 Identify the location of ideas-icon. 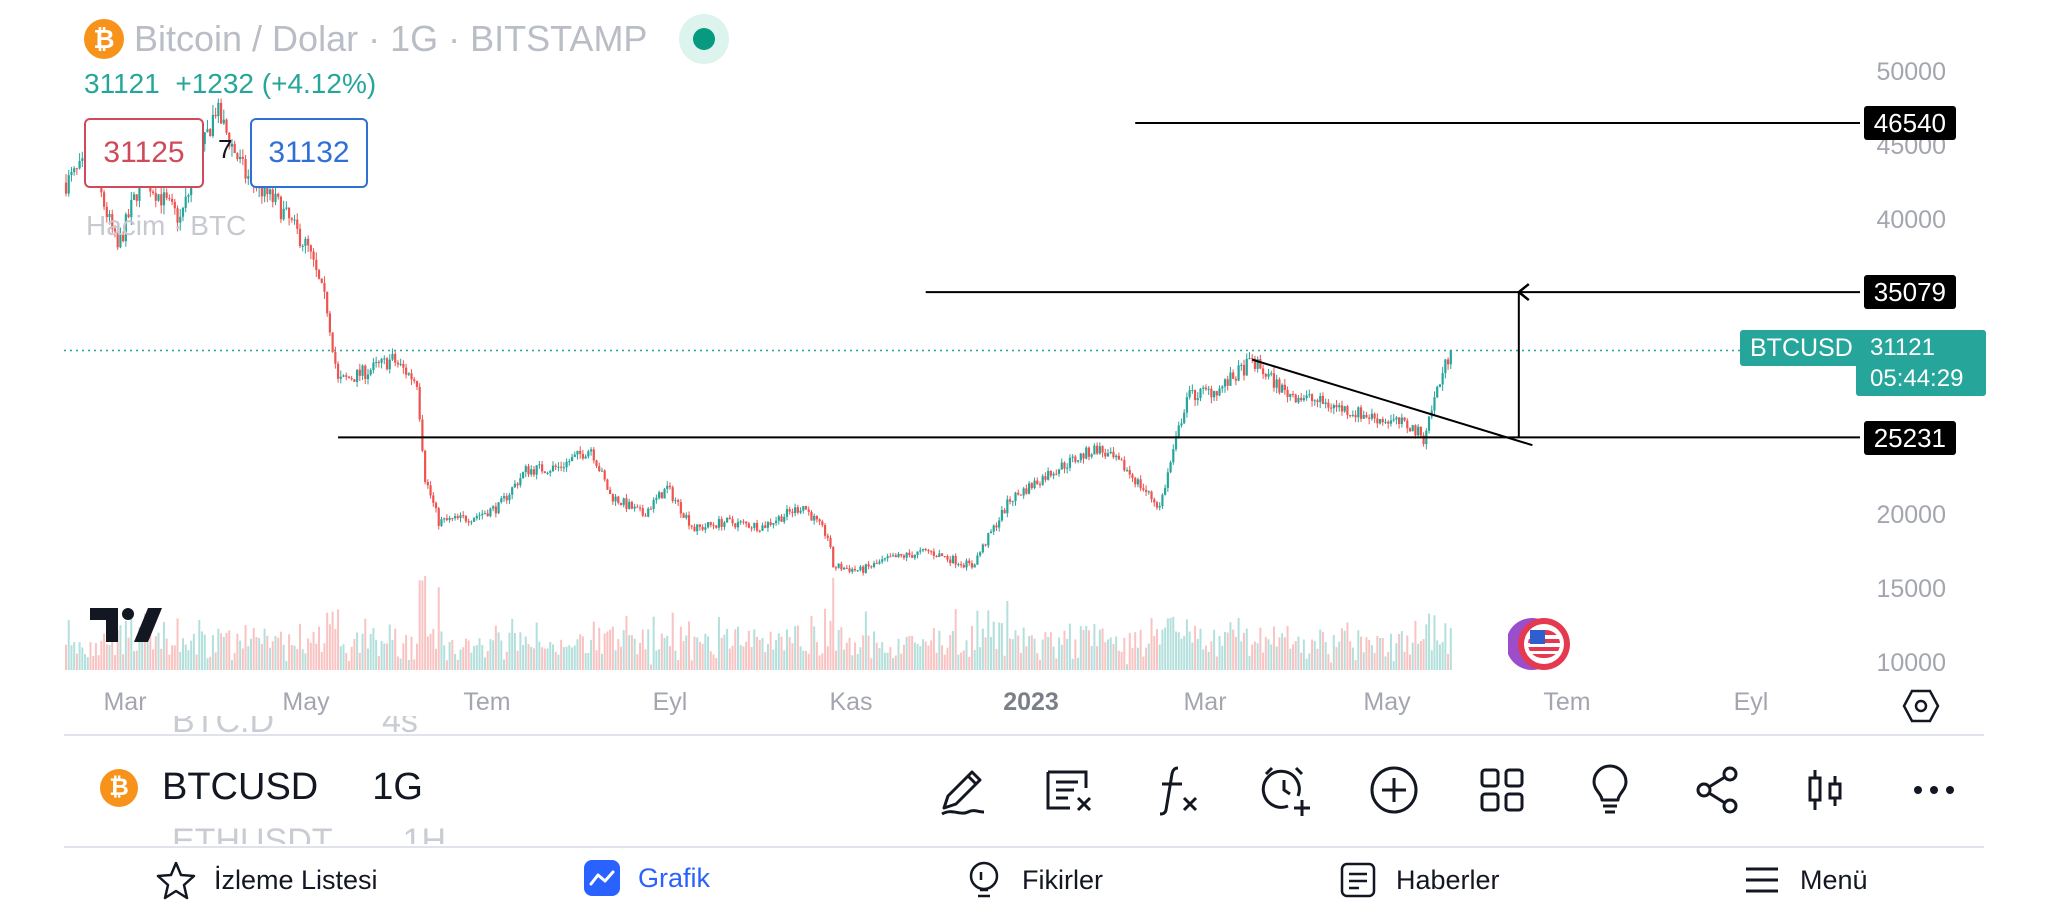
(1610, 790).